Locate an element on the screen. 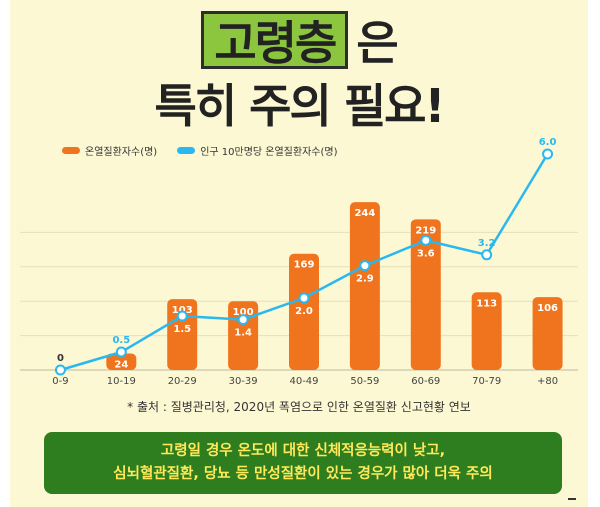  x-tick-label: 20-29 is located at coordinates (182, 381).